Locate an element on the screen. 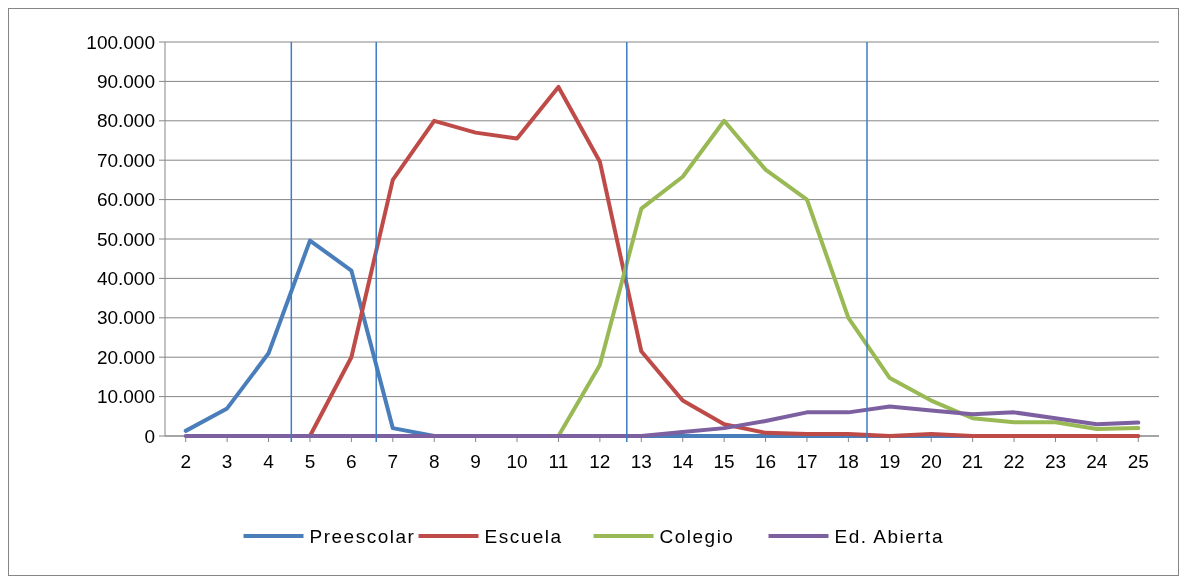 This screenshot has height=584, width=1187. y-tick-label: 40.000 is located at coordinates (125, 279).